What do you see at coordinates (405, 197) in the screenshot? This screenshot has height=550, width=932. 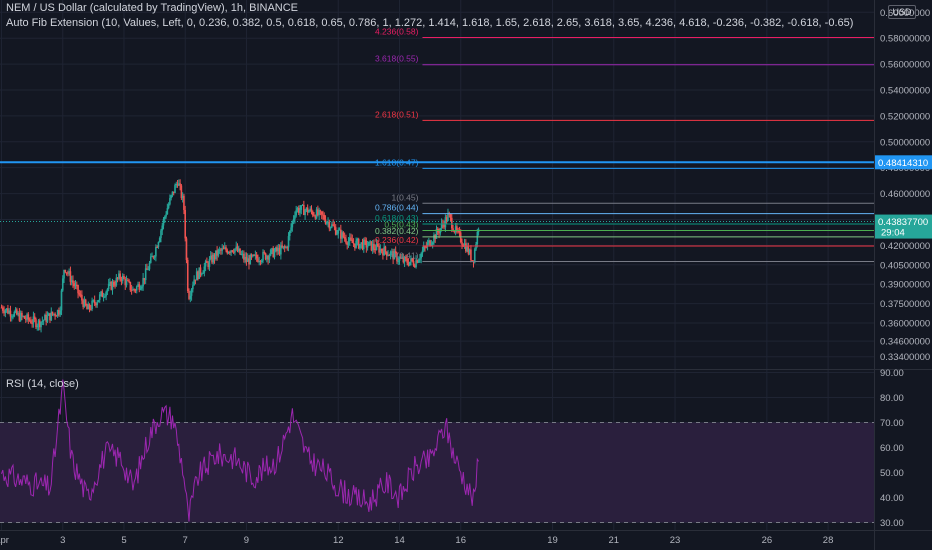 I see `fib-level-label: 1(0.45)` at bounding box center [405, 197].